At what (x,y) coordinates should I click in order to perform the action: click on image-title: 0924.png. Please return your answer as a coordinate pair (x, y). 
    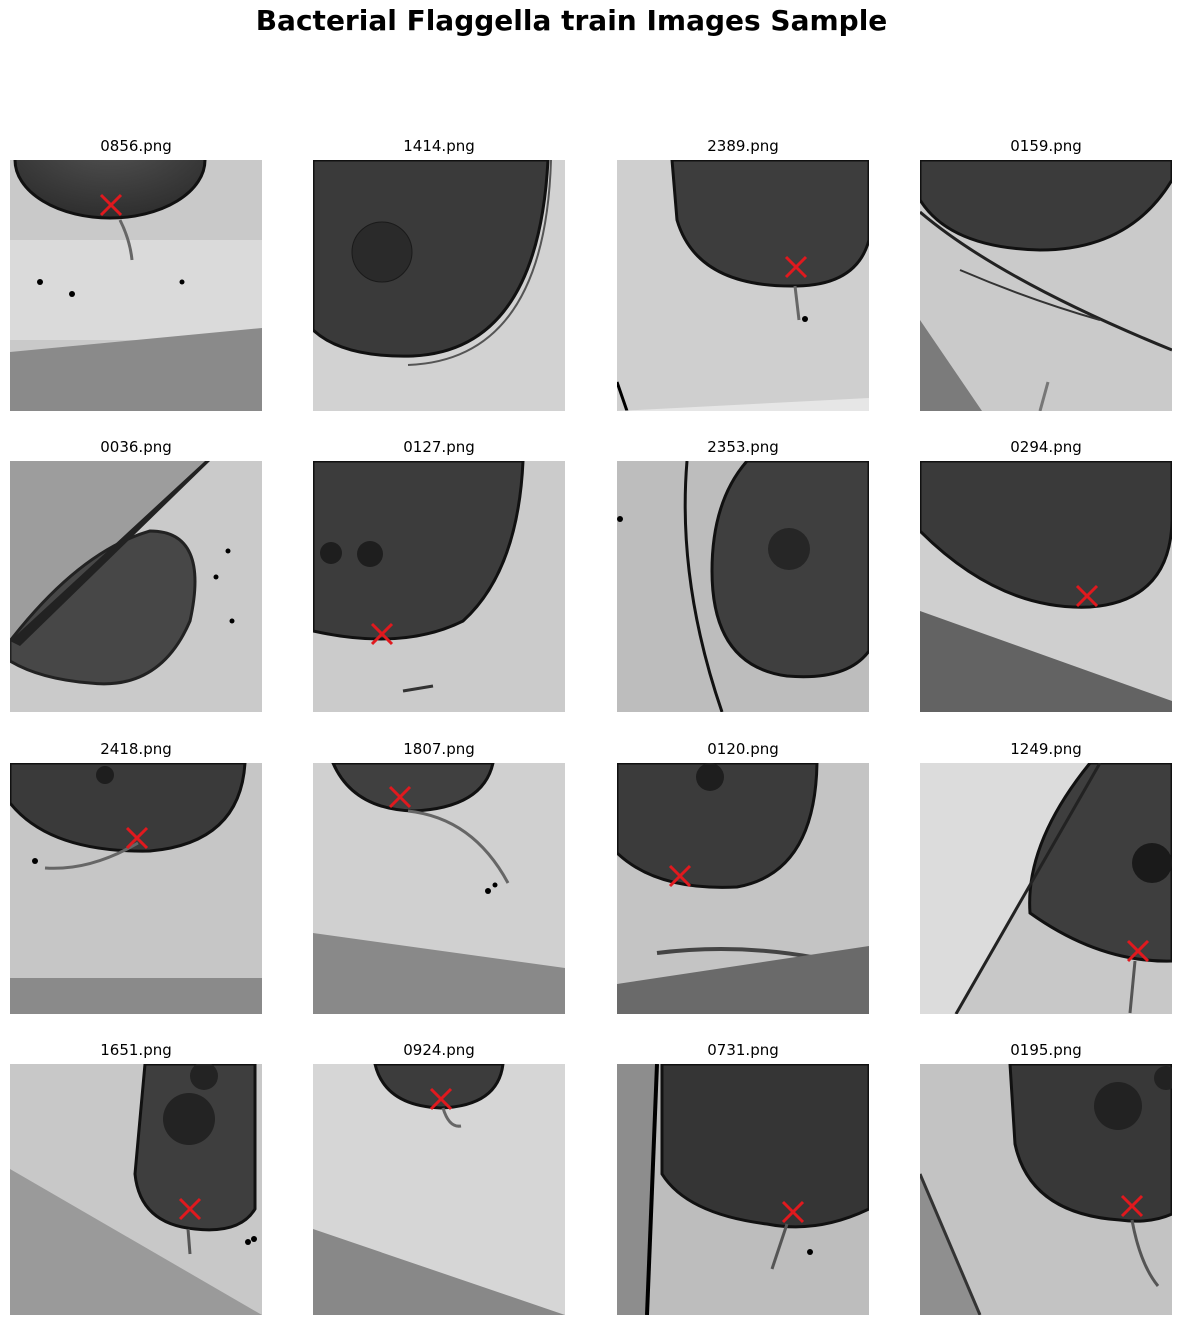
    Looking at the image, I should click on (439, 1050).